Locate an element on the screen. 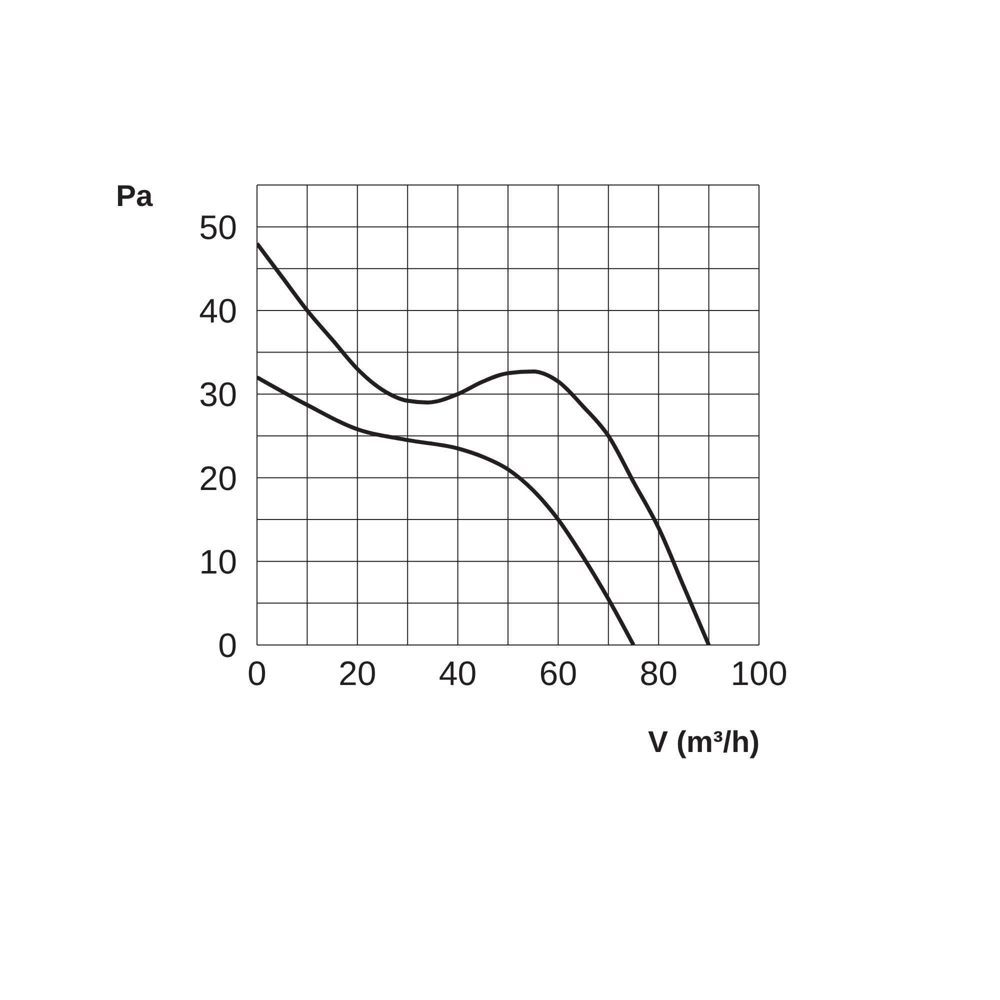  y-tick-label: 20 is located at coordinates (218, 479).